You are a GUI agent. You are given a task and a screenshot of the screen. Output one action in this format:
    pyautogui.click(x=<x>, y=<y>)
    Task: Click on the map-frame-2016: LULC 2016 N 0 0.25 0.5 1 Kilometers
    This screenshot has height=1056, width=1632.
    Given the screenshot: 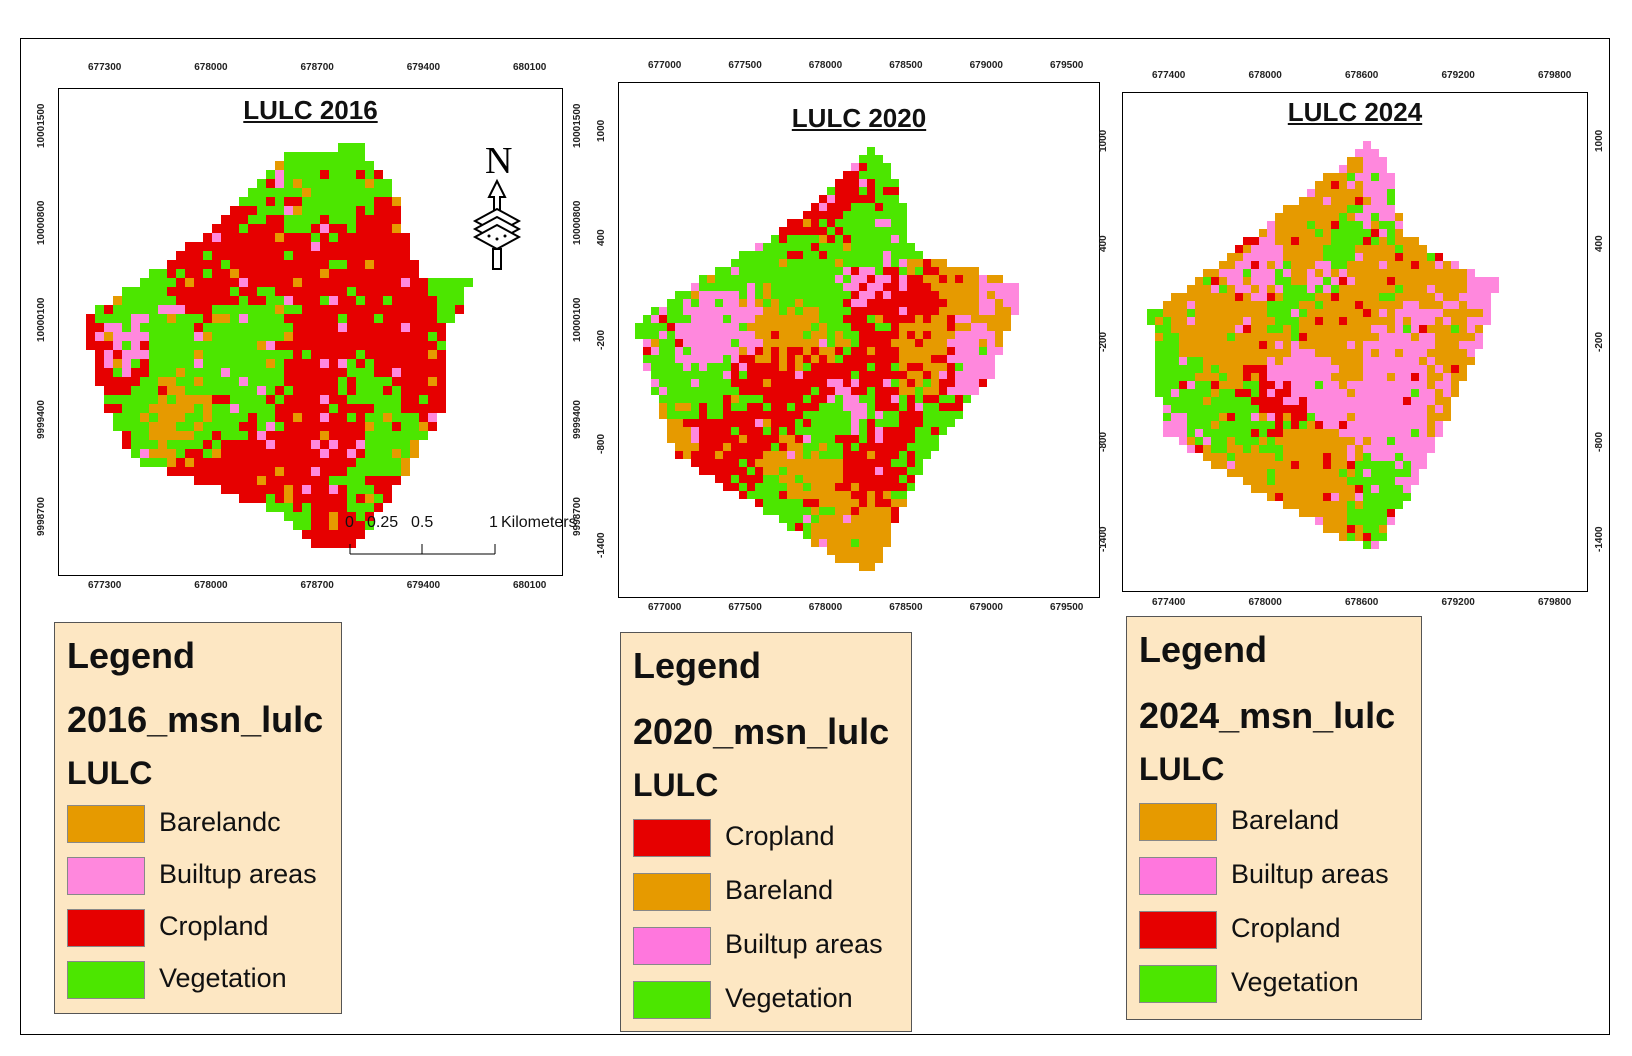 What is the action you would take?
    pyautogui.click(x=317, y=332)
    